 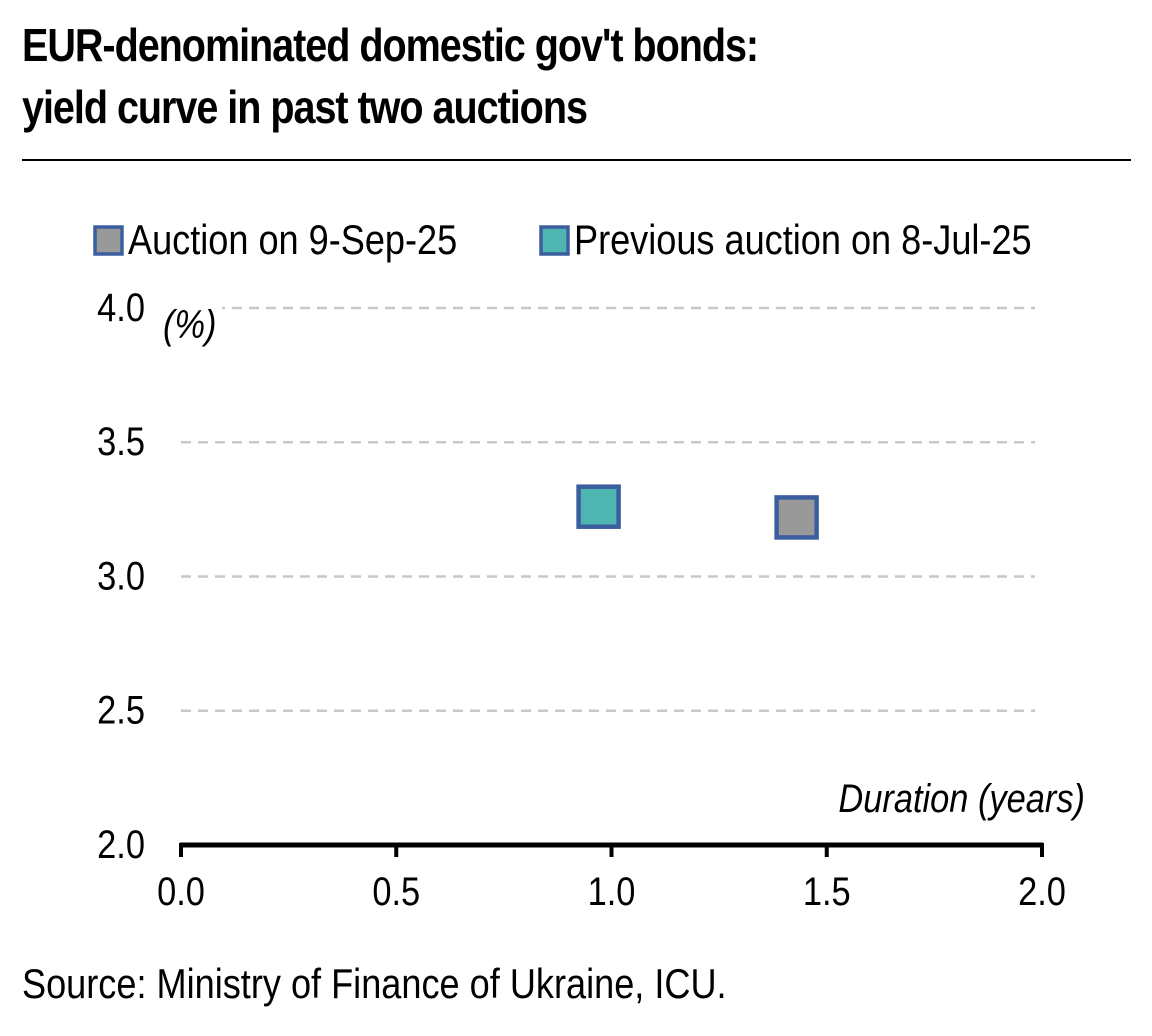 I want to click on y-axis-label: (%), so click(x=189, y=324).